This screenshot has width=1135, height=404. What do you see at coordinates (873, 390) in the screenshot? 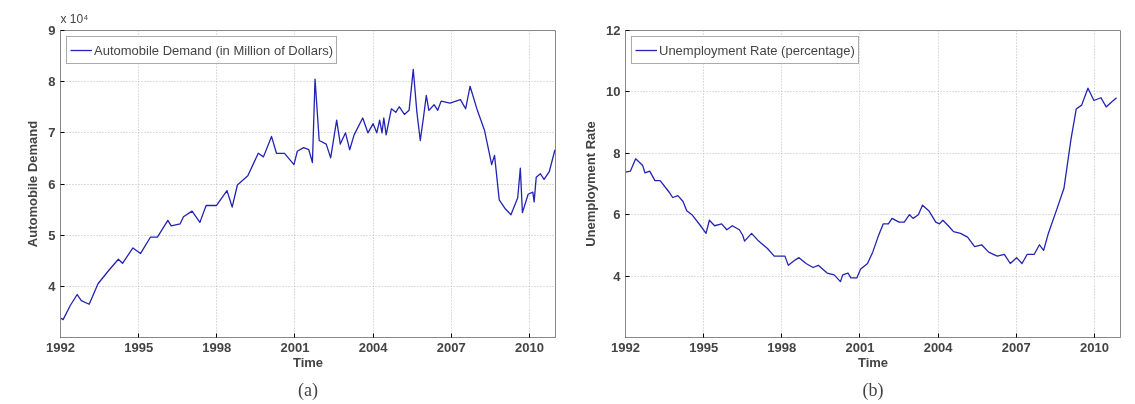
I see `text: (b)` at bounding box center [873, 390].